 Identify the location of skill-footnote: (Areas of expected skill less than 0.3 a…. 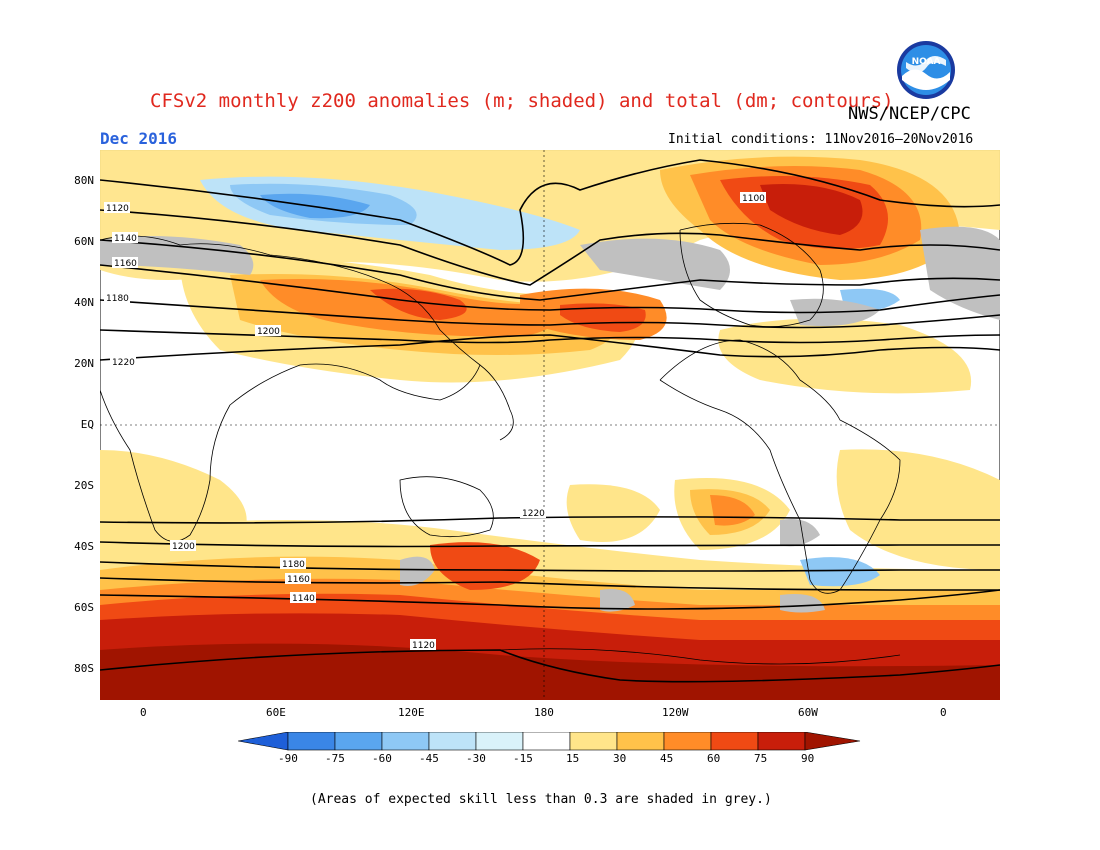
(541, 799).